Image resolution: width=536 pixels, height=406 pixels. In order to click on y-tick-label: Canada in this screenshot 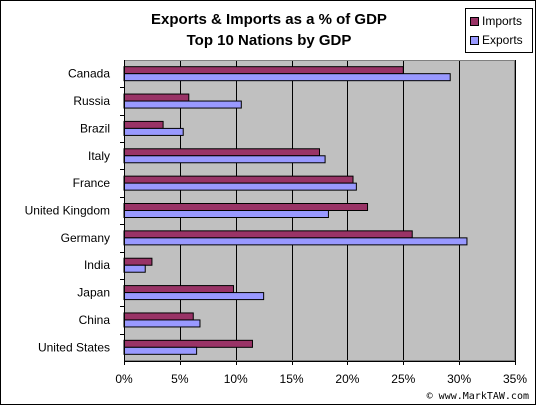, I will do `click(89, 74)`.